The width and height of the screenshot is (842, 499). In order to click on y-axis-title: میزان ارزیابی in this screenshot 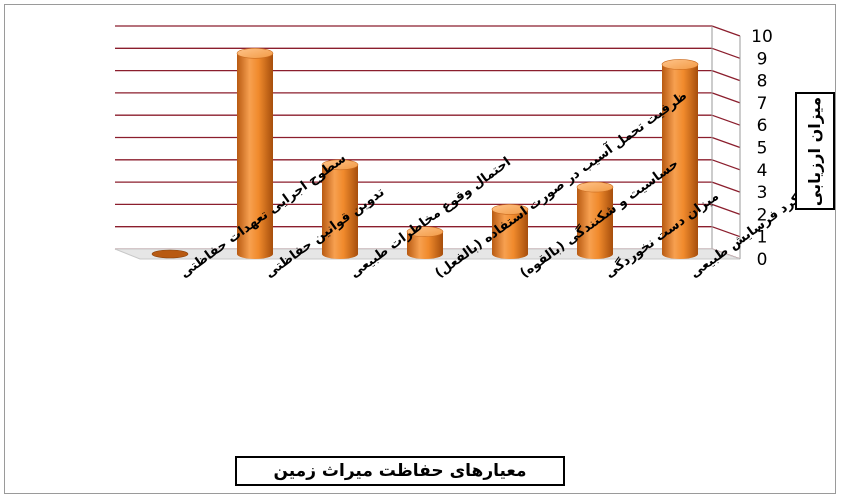, I will do `click(815, 151)`.